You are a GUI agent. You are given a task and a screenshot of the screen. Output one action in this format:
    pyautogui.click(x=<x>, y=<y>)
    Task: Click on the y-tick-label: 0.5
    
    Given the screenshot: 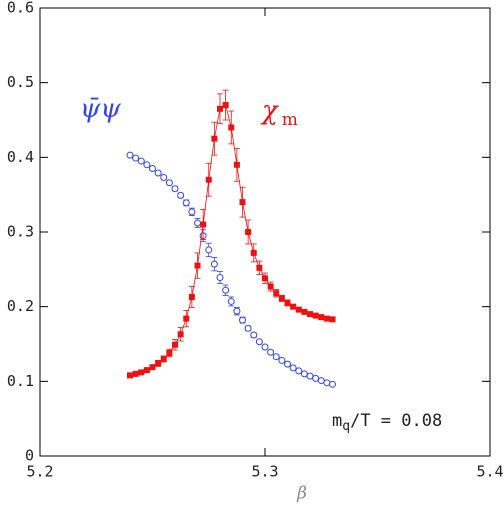 What is the action you would take?
    pyautogui.click(x=20, y=82)
    